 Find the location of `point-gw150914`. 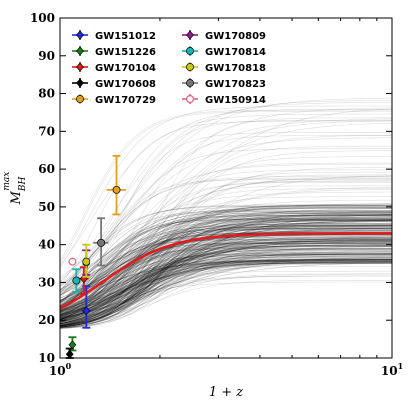

point-gw150914 is located at coordinates (72, 261).